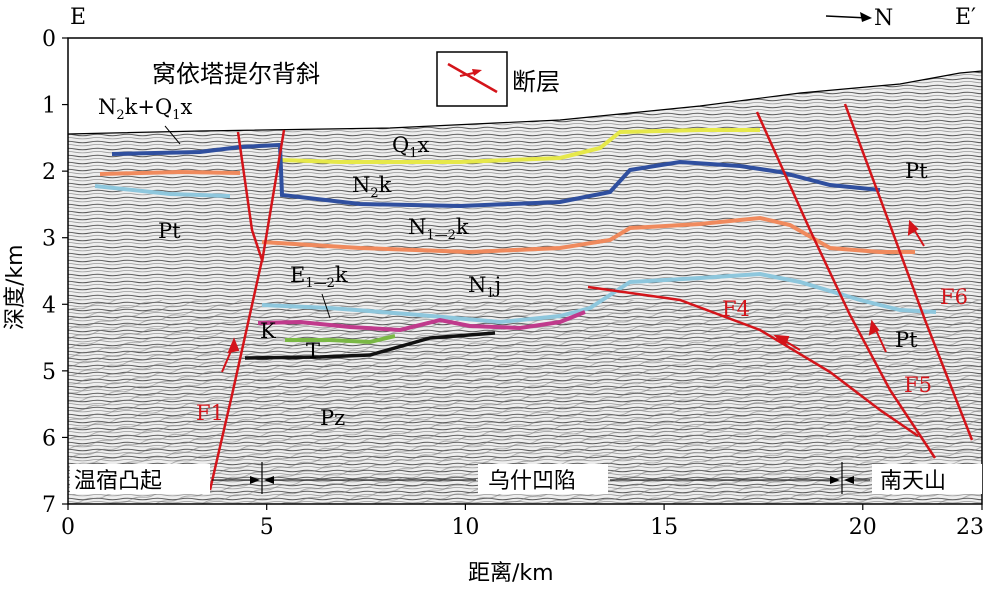 Image resolution: width=1000 pixels, height=593 pixels. What do you see at coordinates (496, 175) in the screenshot?
I see `horizon-n2k-base` at bounding box center [496, 175].